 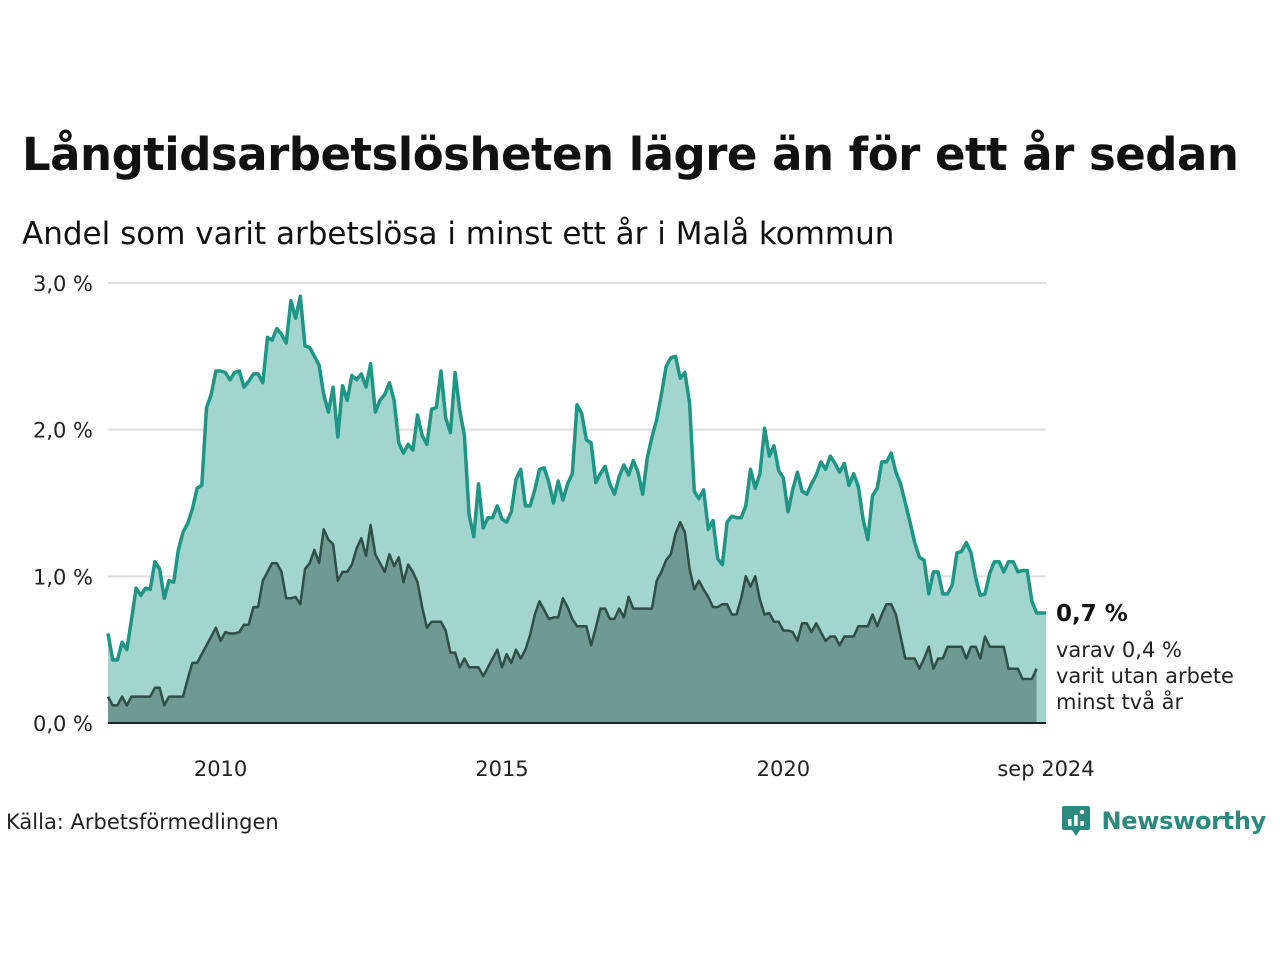 I want to click on y-tick-label: 3,0 %, so click(x=63, y=284).